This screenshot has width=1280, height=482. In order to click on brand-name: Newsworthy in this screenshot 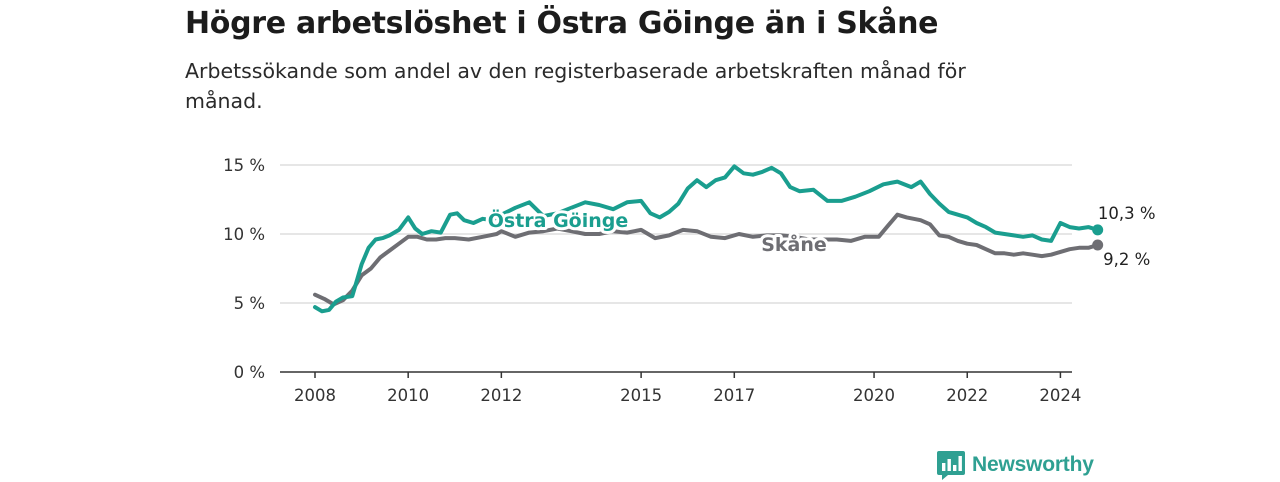, I will do `click(1033, 464)`.